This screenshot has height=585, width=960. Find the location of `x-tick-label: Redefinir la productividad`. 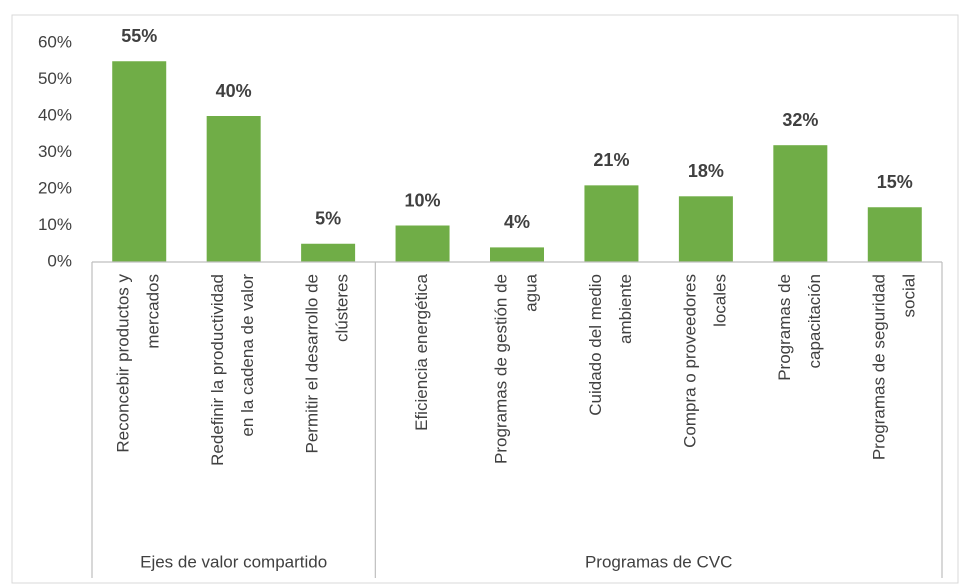

x-tick-label: Redefinir la productividad is located at coordinates (217, 370).